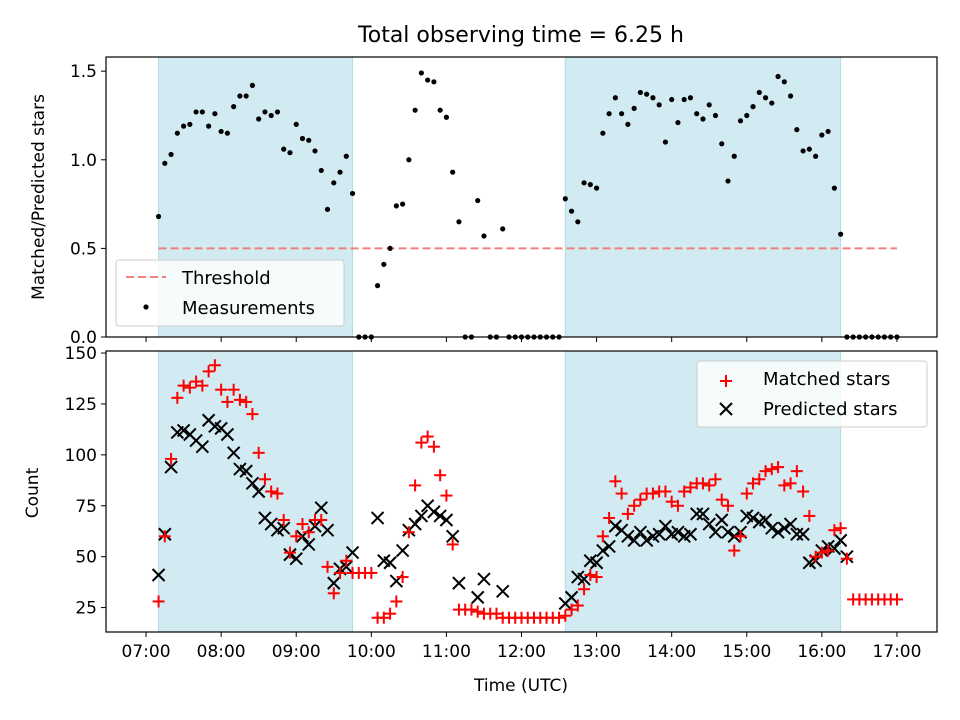 The width and height of the screenshot is (960, 720). What do you see at coordinates (81, 456) in the screenshot?
I see `bottom-y-tick-label: 100` at bounding box center [81, 456].